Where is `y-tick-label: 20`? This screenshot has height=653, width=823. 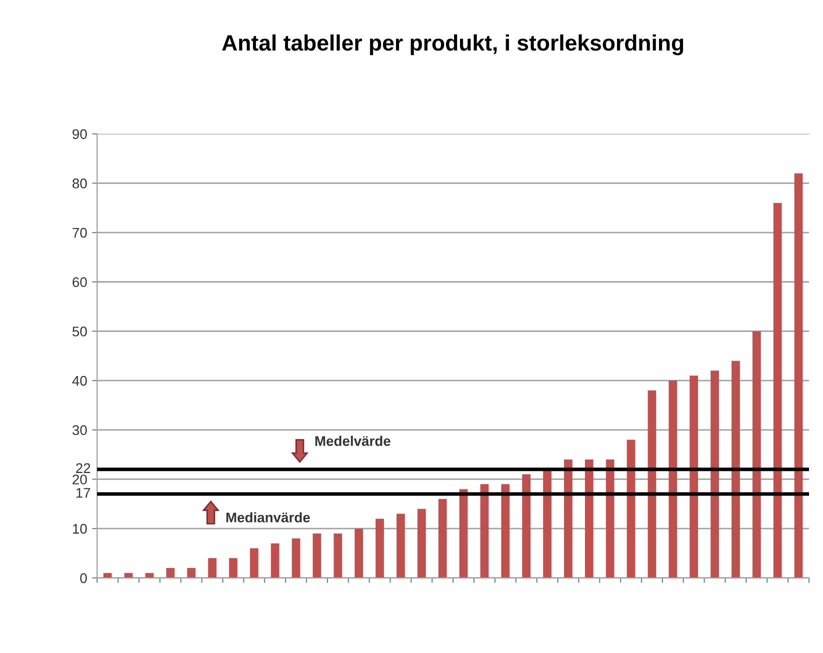 y-tick-label: 20 is located at coordinates (79, 479).